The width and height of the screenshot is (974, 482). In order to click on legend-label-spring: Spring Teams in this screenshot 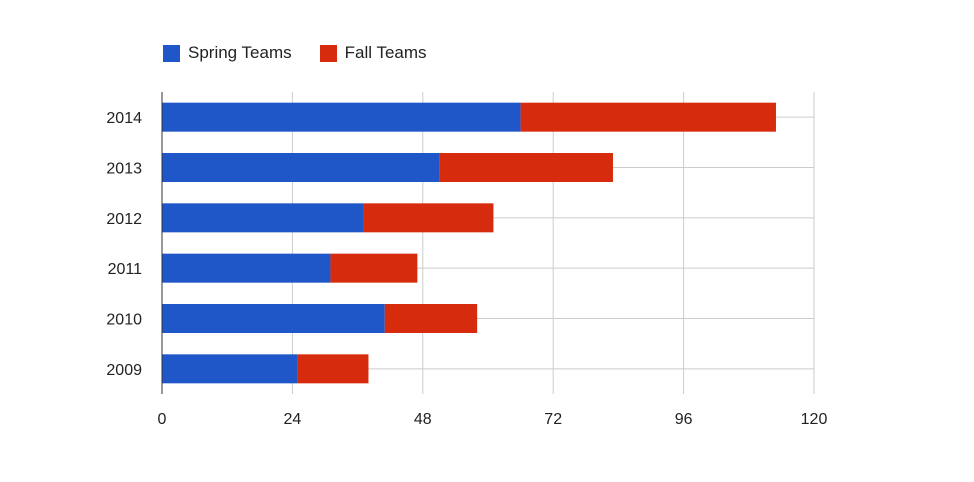, I will do `click(240, 52)`.